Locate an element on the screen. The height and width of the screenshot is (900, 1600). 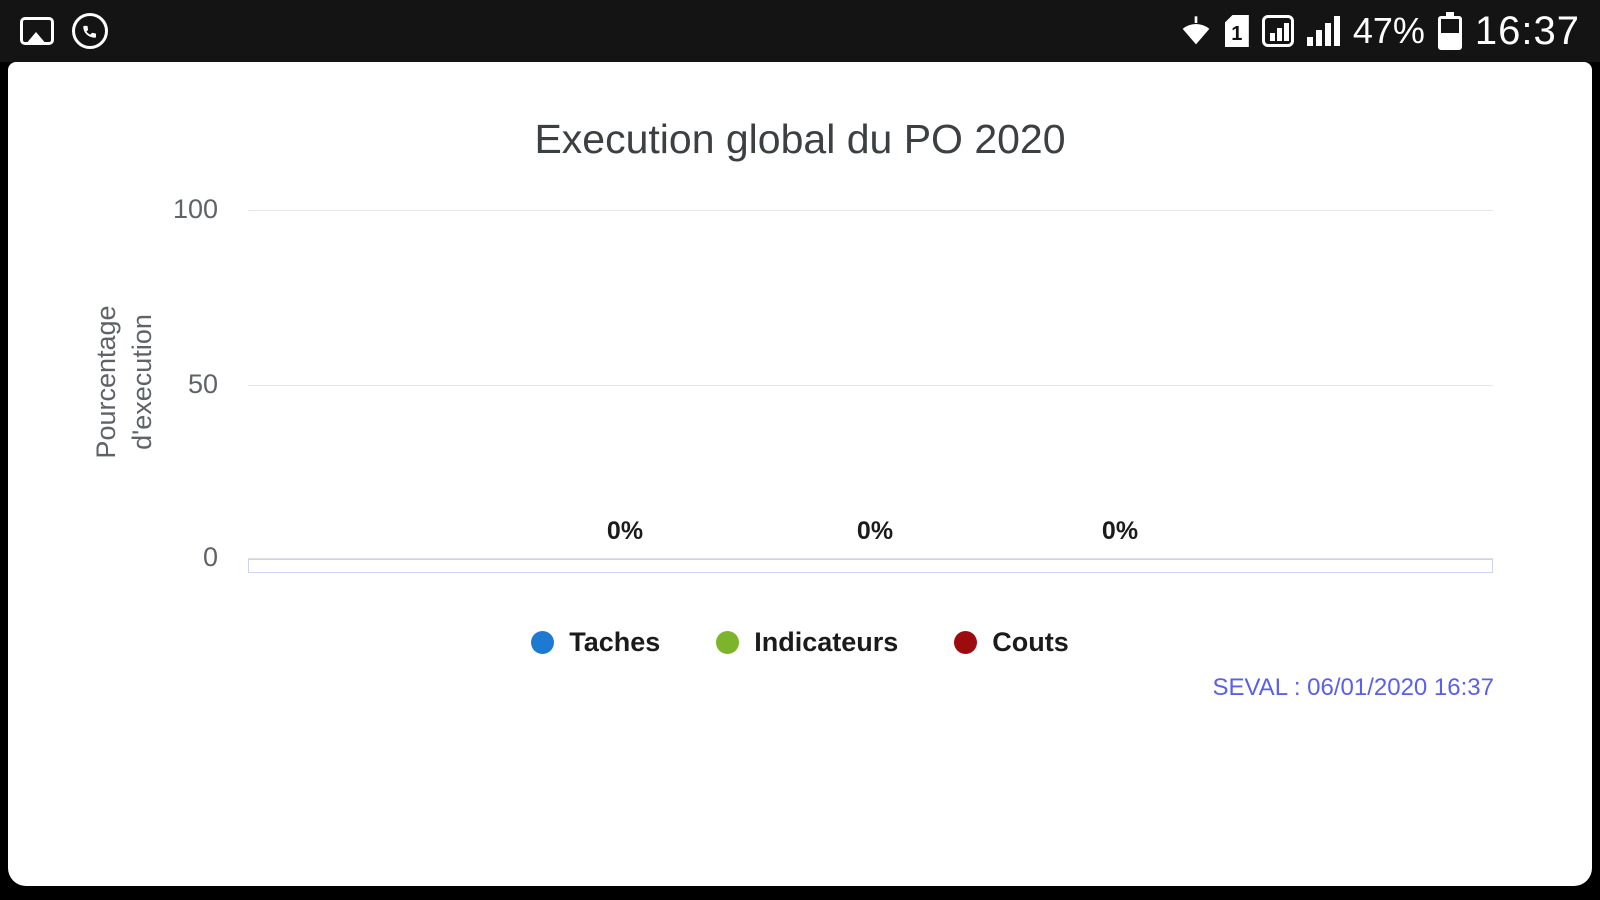
watermark-timestamp: SEVAL : 06/01/2020 16:37 is located at coordinates (1353, 687).